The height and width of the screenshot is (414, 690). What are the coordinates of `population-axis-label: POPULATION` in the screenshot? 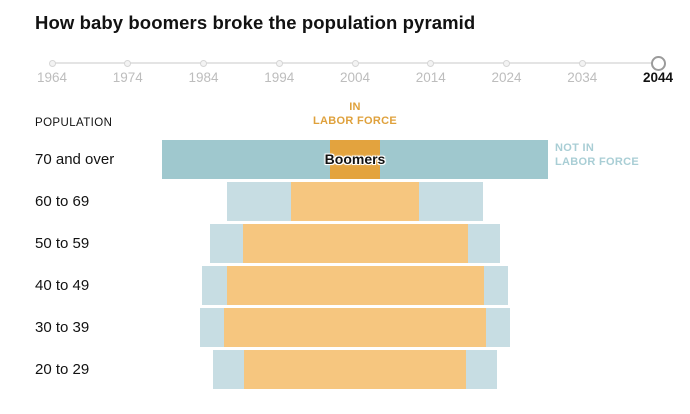 It's located at (74, 123).